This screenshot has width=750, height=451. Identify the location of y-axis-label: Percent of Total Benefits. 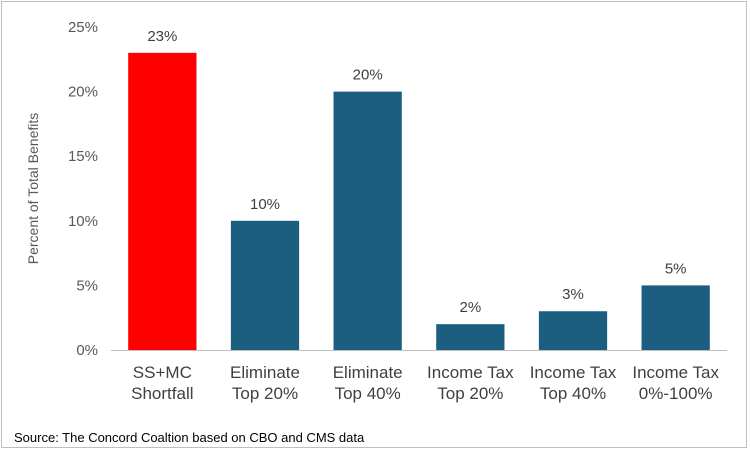
(33, 189).